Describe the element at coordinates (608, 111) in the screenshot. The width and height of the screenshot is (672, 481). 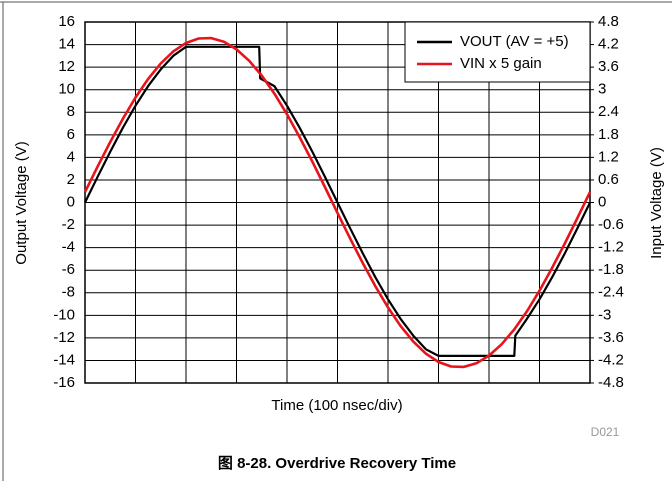
I see `y2-tick-label: 2.4` at that location.